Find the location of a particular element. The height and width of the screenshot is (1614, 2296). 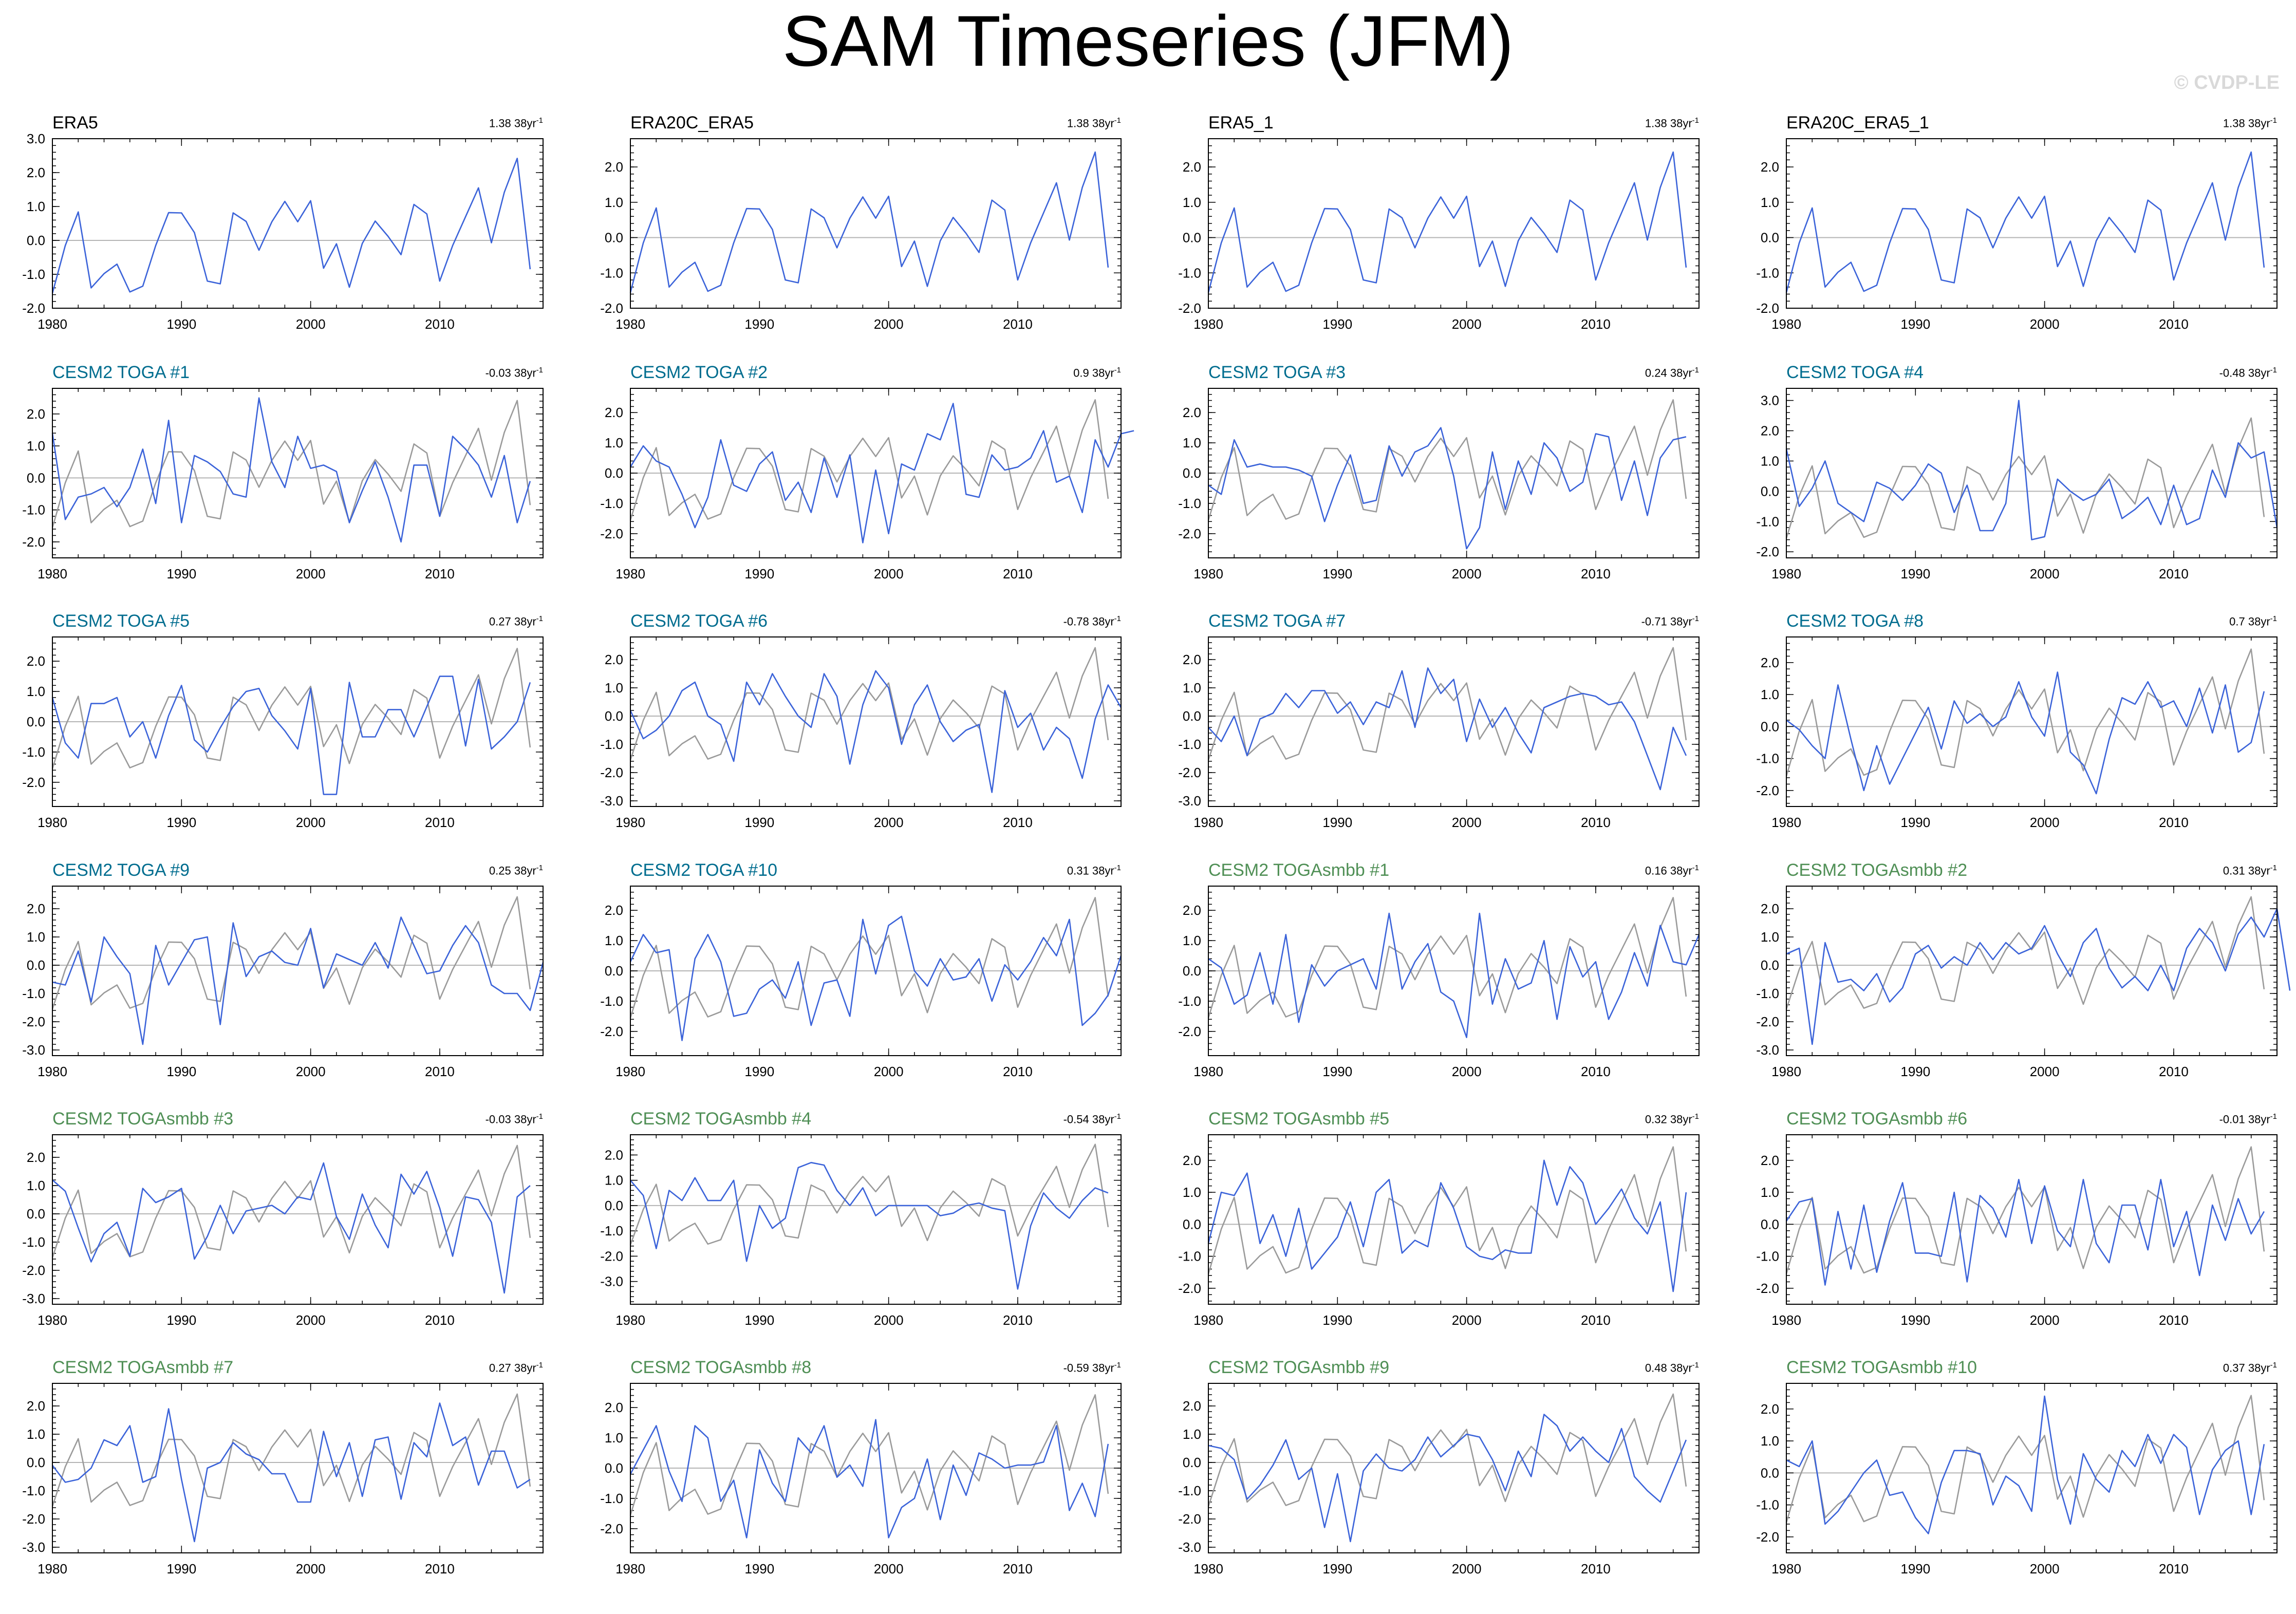

panel-title: CESM2 TOGA #9 is located at coordinates (121, 870).